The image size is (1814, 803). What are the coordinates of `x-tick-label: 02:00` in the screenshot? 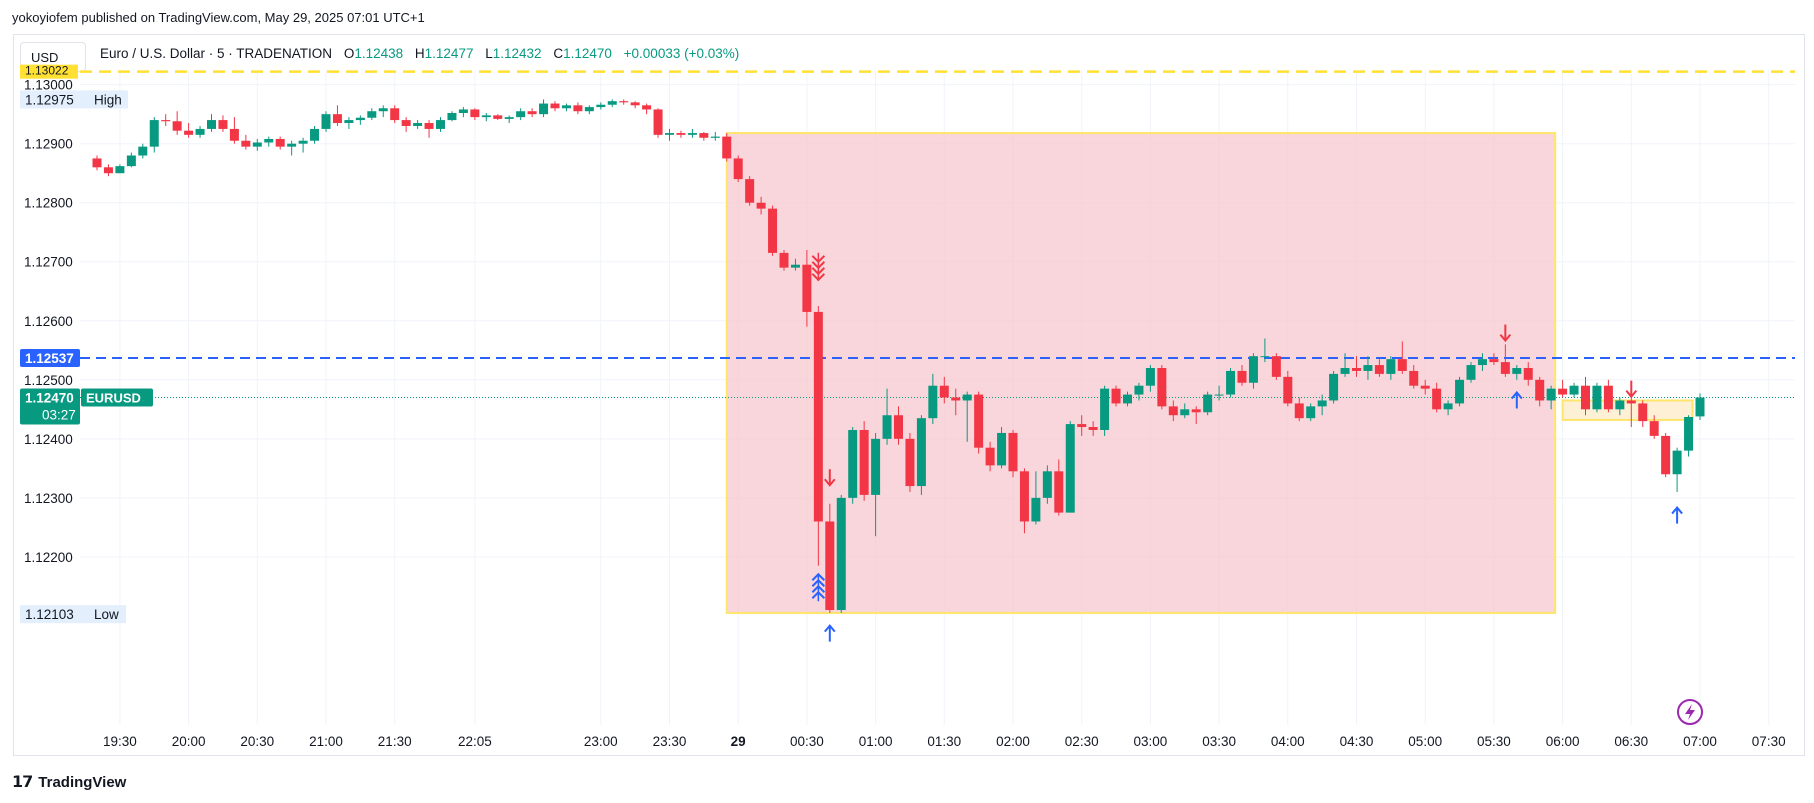 It's located at (1013, 741).